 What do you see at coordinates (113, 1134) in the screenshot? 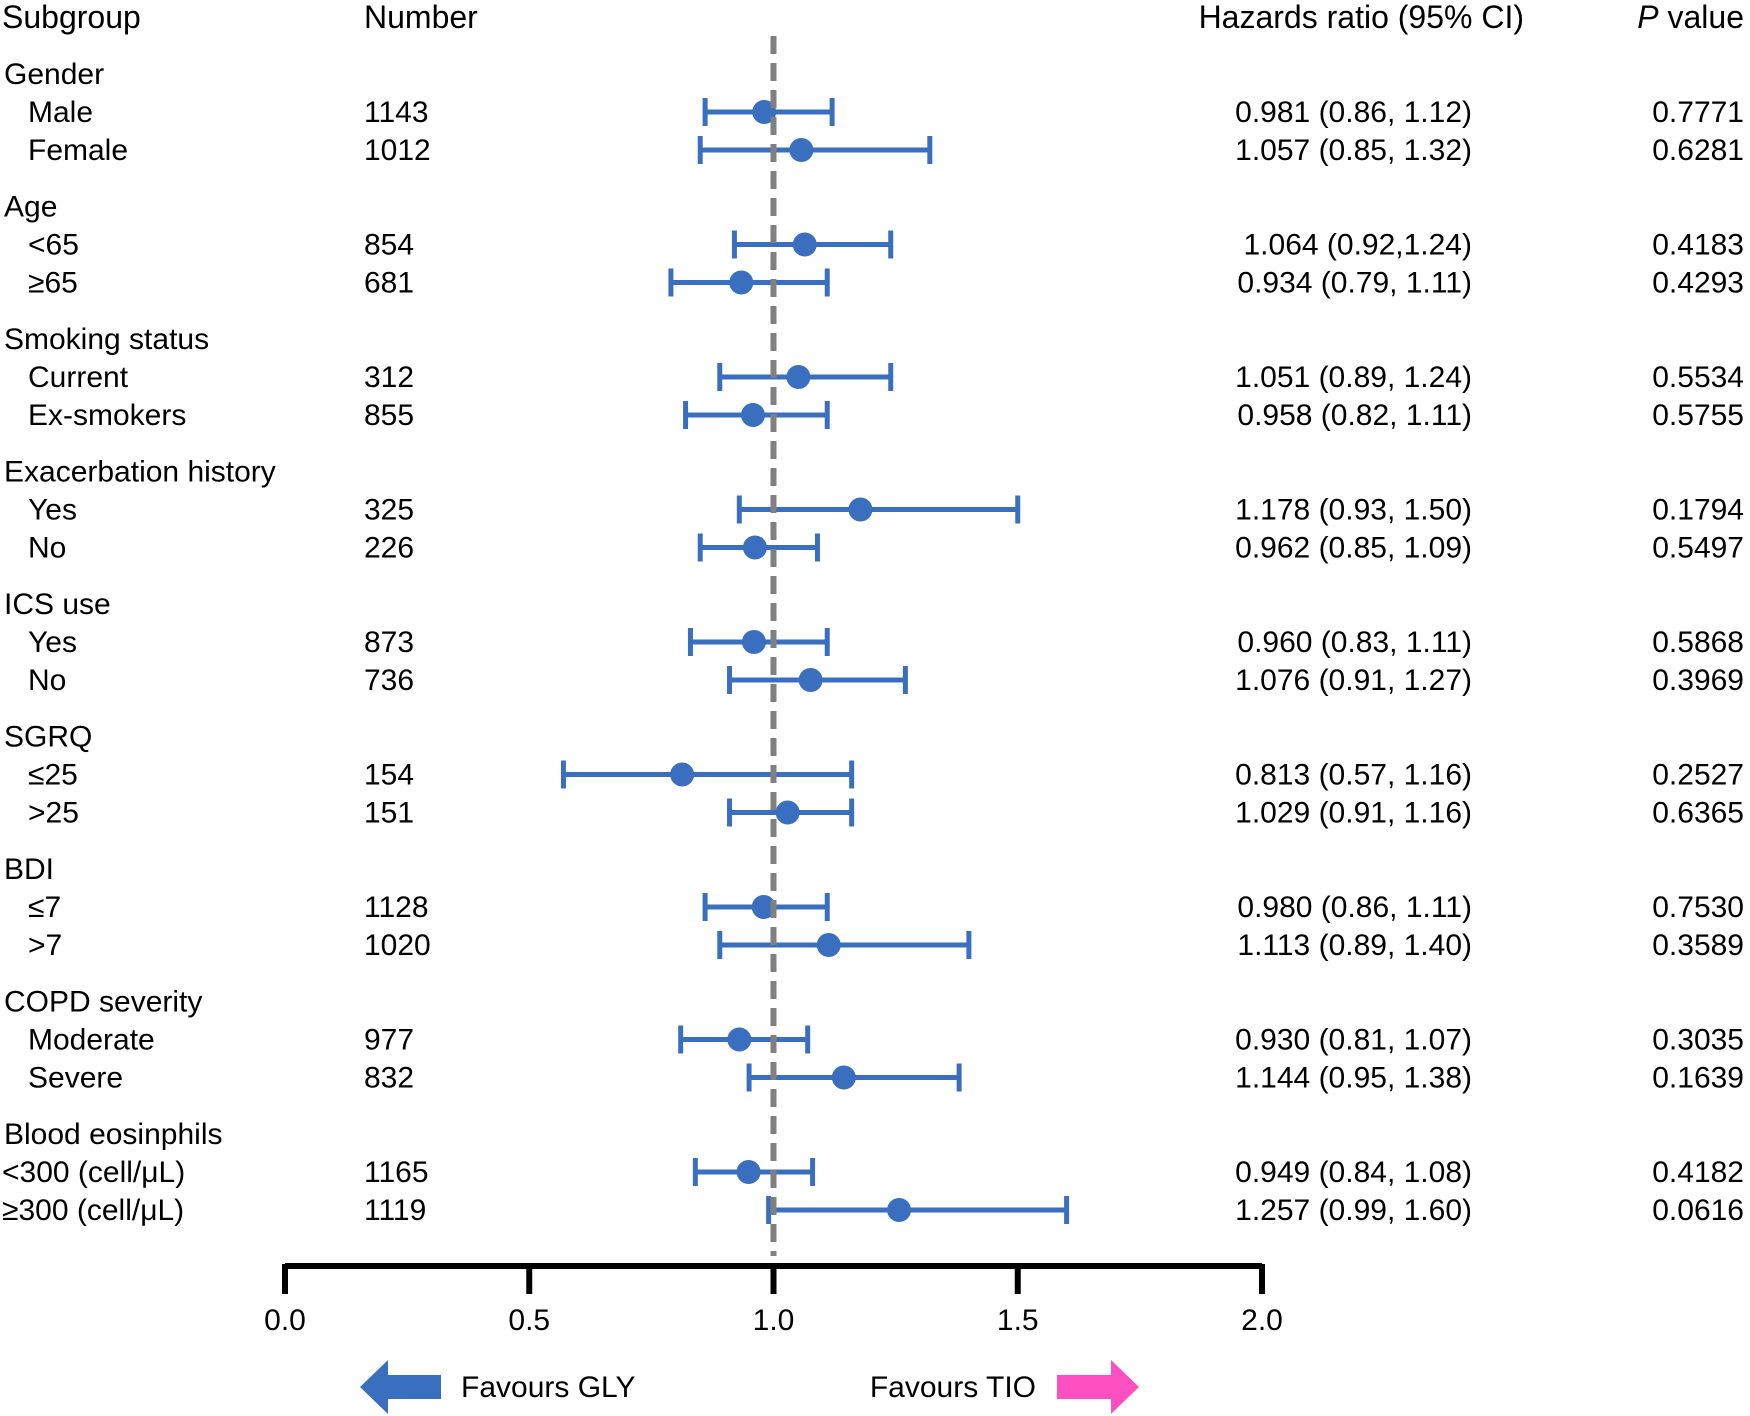
I see `group-label: Blood eosinphils` at bounding box center [113, 1134].